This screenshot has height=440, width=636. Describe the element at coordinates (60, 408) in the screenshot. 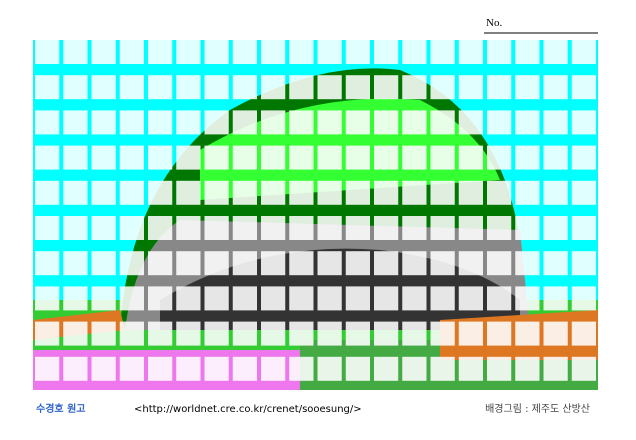

I see `logo-text: 수경호 원고` at that location.